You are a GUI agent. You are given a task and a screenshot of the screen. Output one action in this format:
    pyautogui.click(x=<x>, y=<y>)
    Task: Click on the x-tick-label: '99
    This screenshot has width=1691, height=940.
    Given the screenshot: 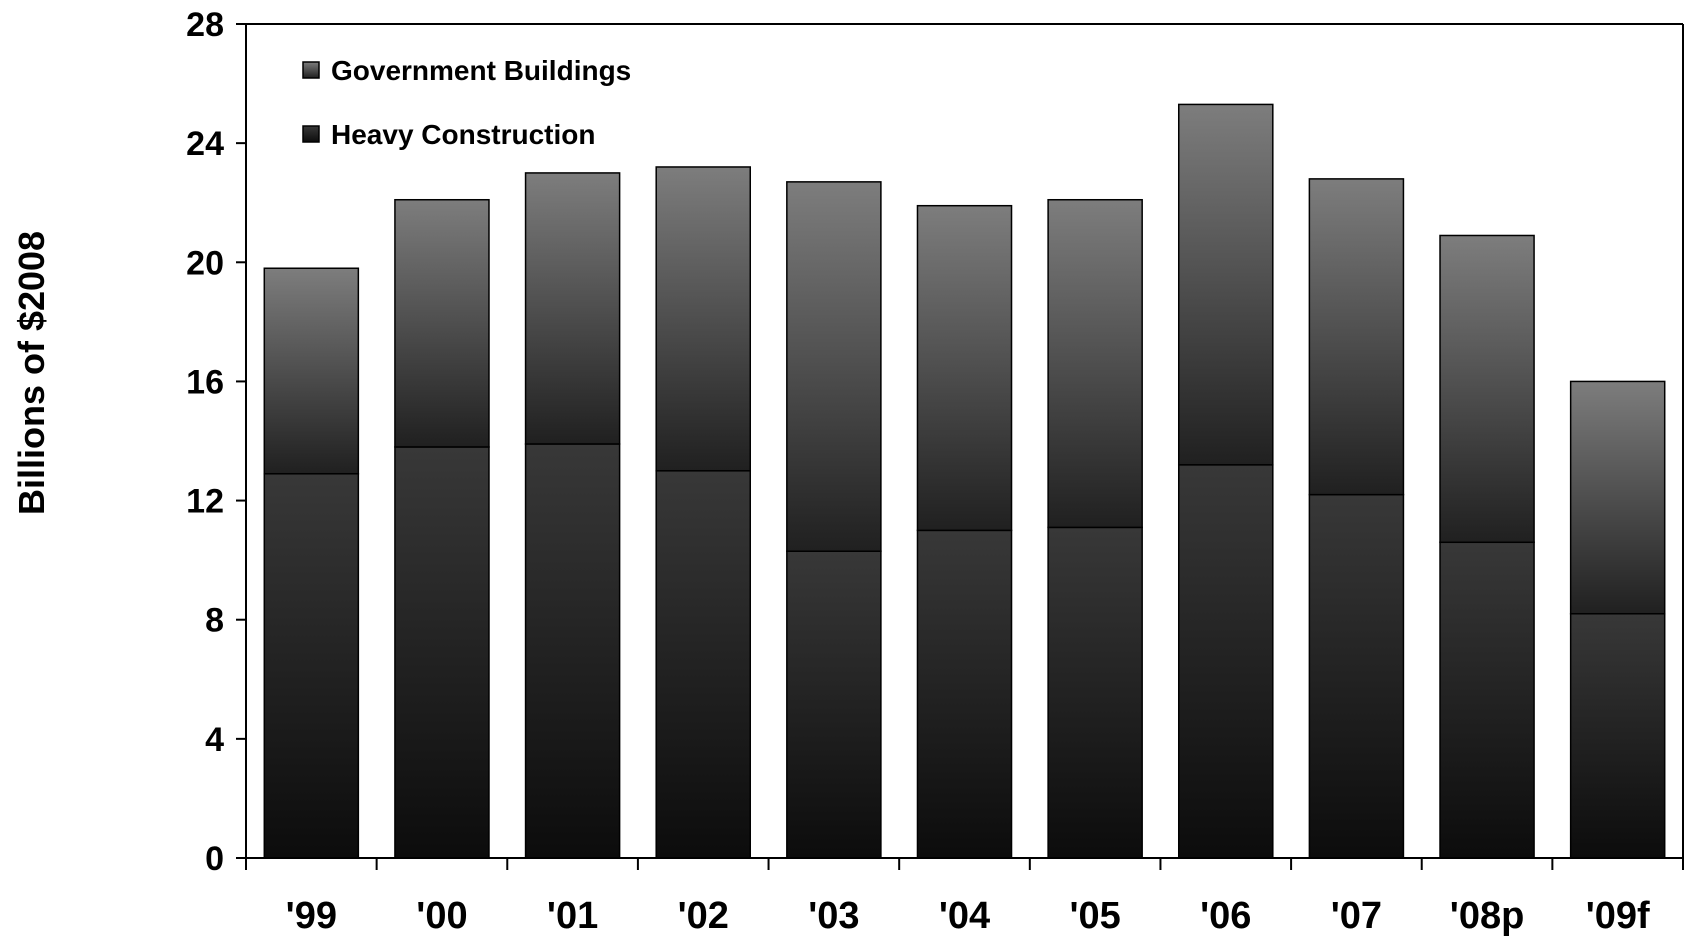 What is the action you would take?
    pyautogui.click(x=311, y=916)
    